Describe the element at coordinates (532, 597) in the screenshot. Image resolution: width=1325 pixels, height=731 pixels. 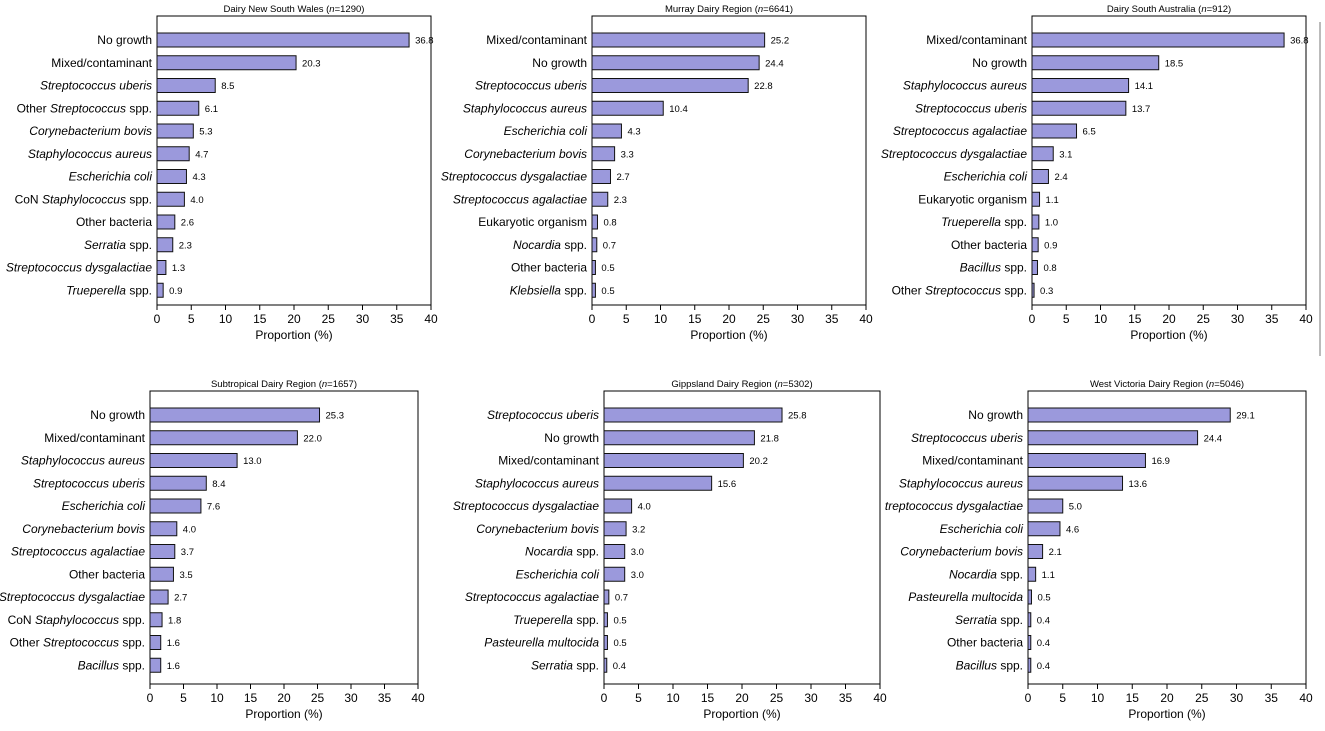
I see `category-label: Streptococcus agalactiae` at that location.